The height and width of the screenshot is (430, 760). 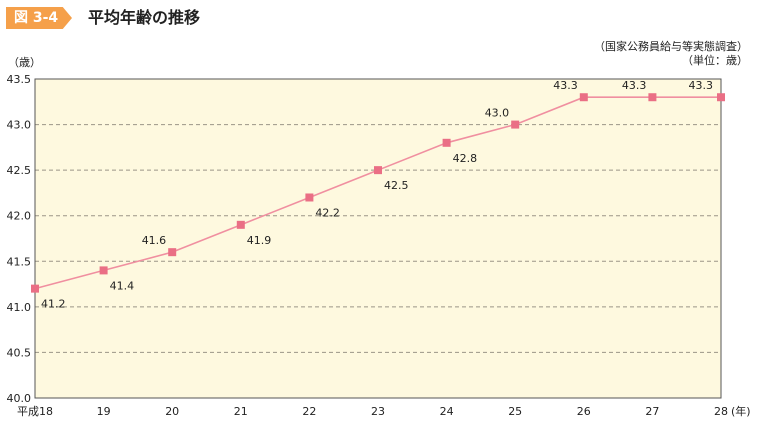 I want to click on data-label: 42.8, so click(x=465, y=158).